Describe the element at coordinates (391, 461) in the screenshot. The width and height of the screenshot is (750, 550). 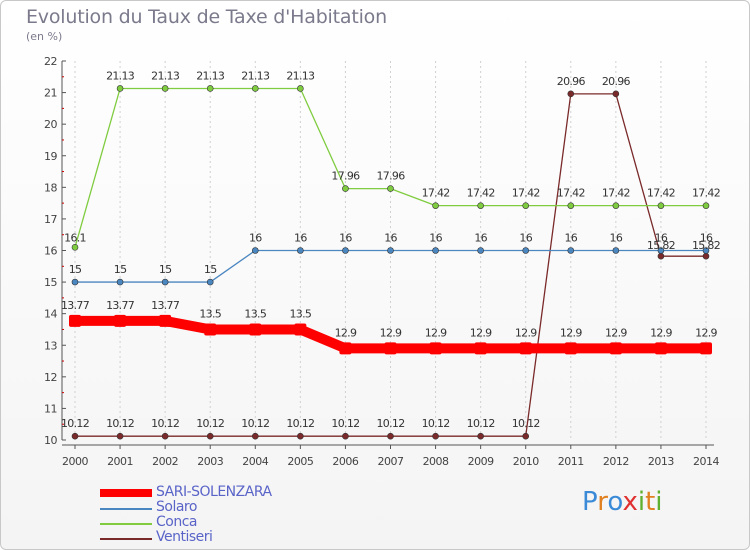
I see `x-tick-label: 2007` at that location.